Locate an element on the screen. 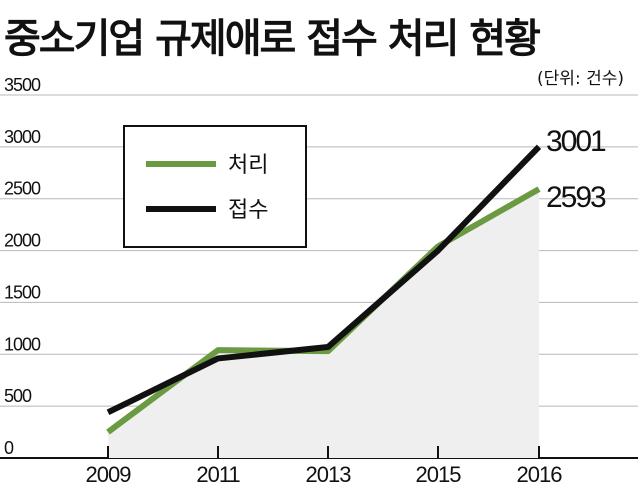 This screenshot has width=638, height=486. y-tick-label: 0 is located at coordinates (9, 448).